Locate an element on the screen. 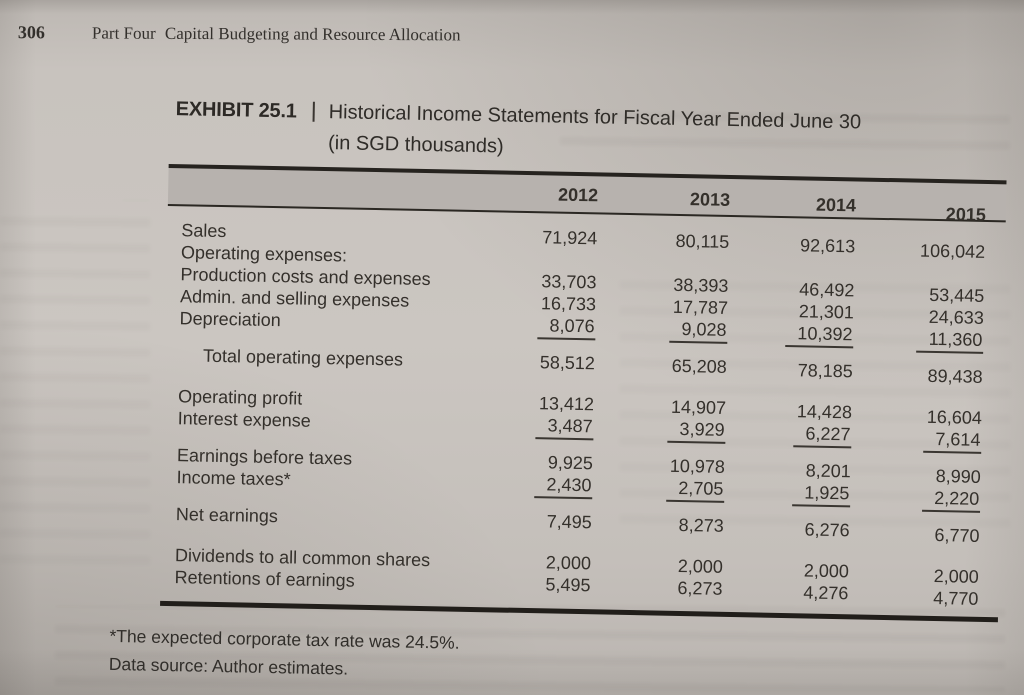  table-cell: 7,495 is located at coordinates (569, 522).